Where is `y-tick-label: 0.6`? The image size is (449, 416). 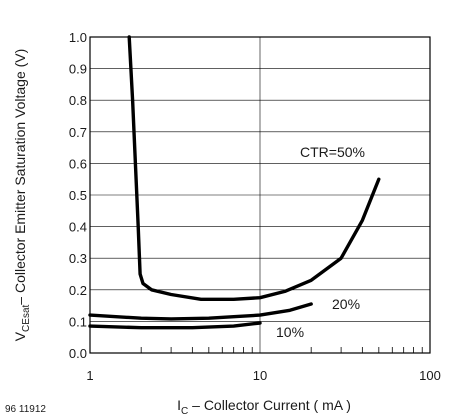
y-tick-label: 0.6 is located at coordinates (78, 163).